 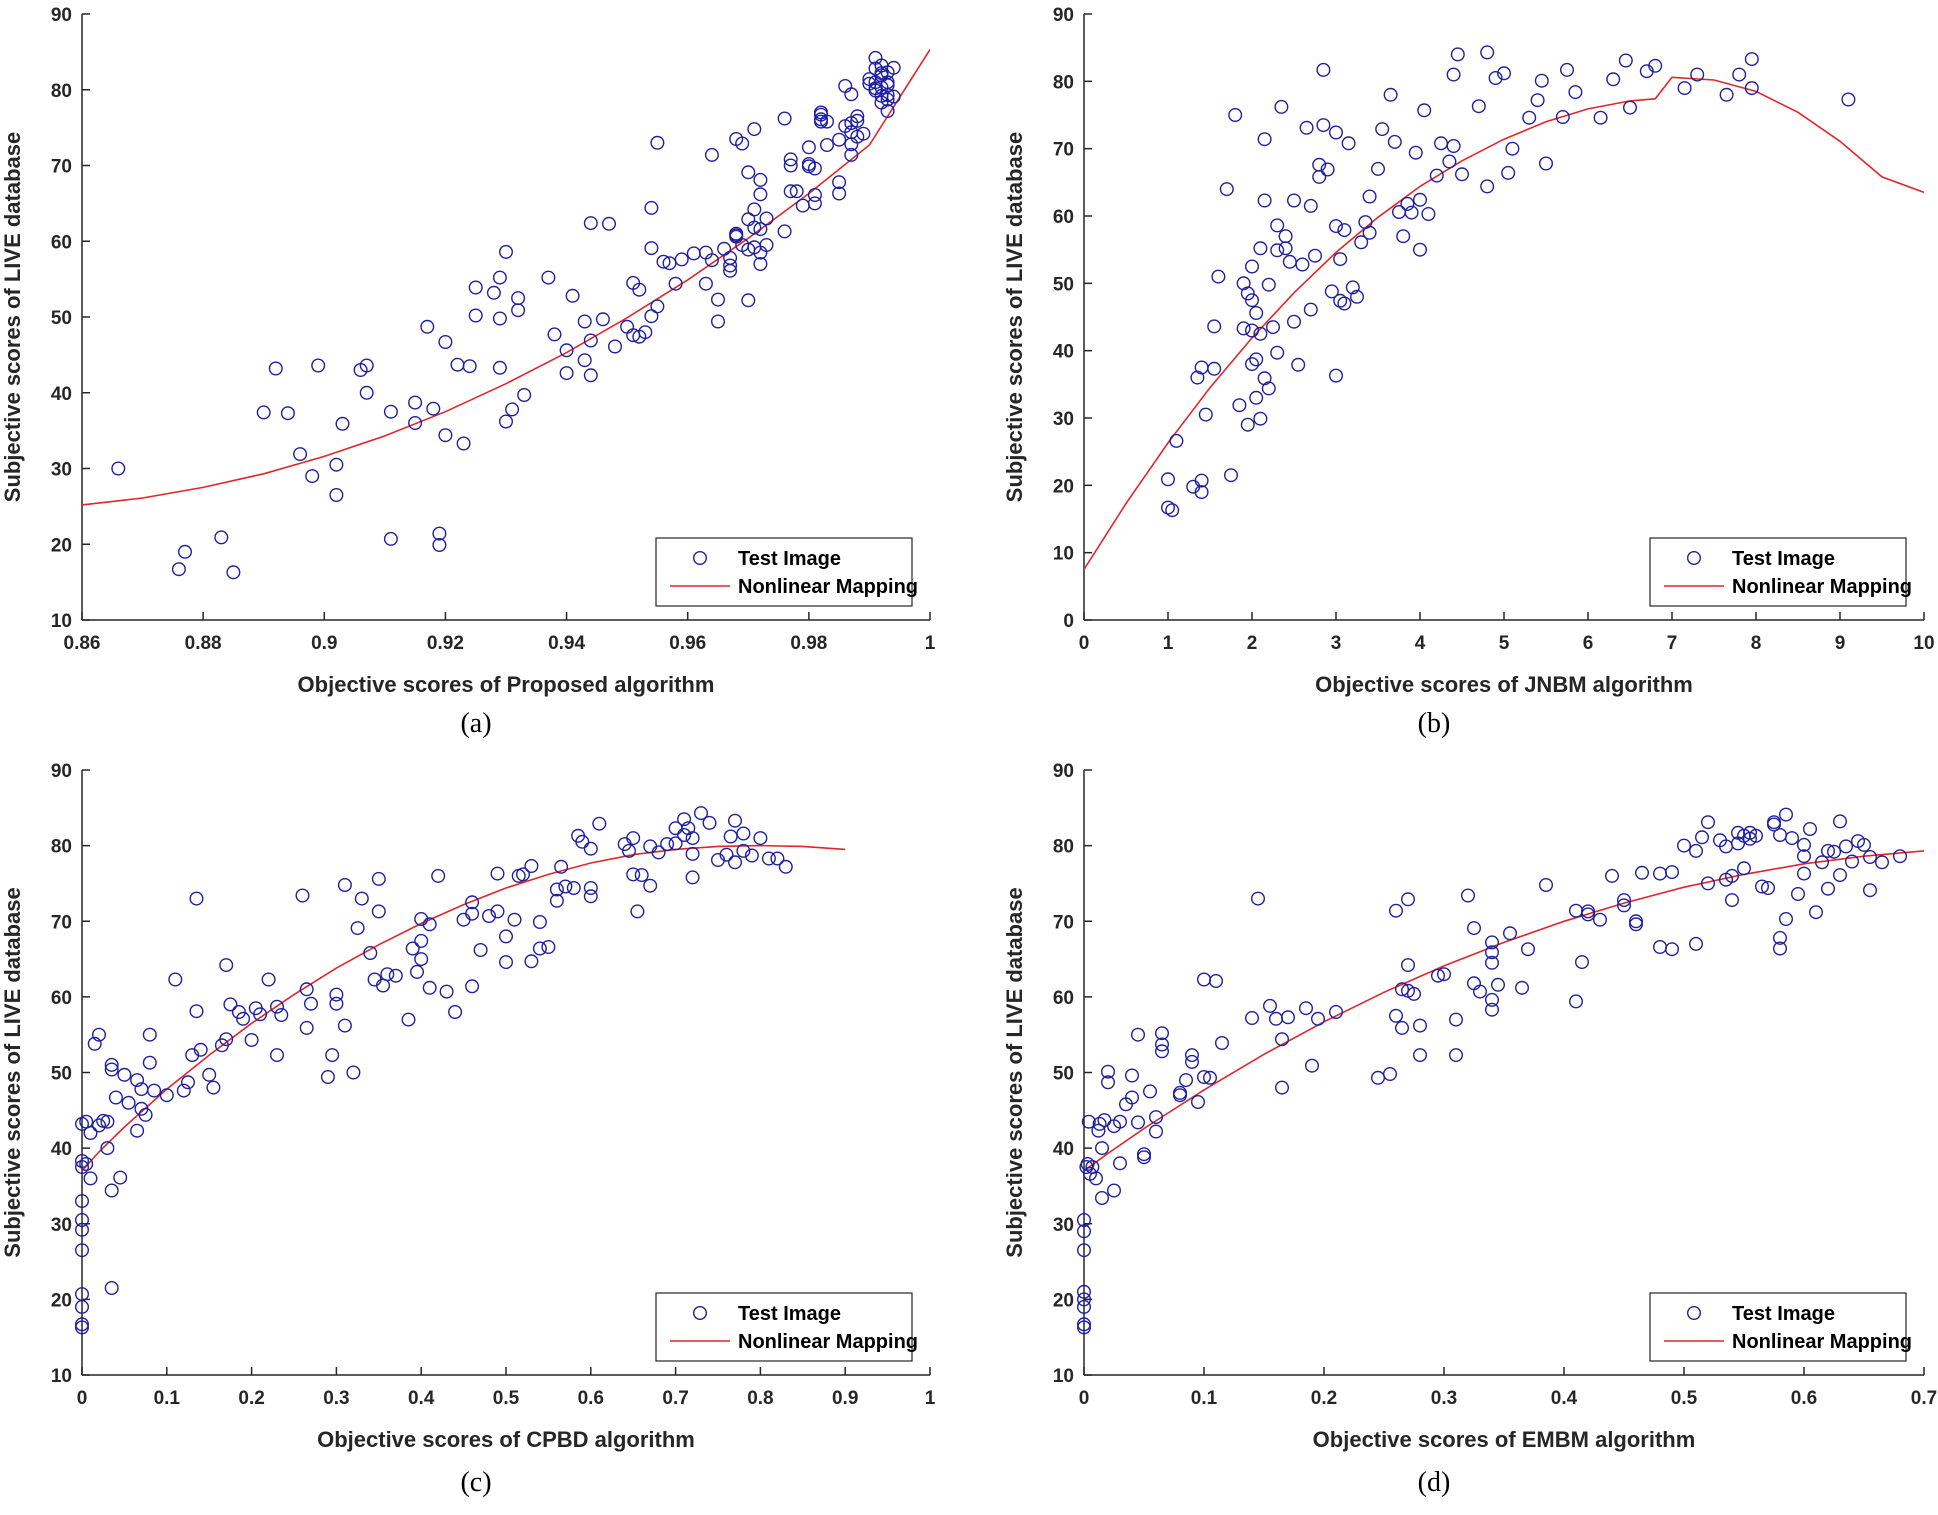 I want to click on x-tick-label: 0.96, so click(x=687, y=643).